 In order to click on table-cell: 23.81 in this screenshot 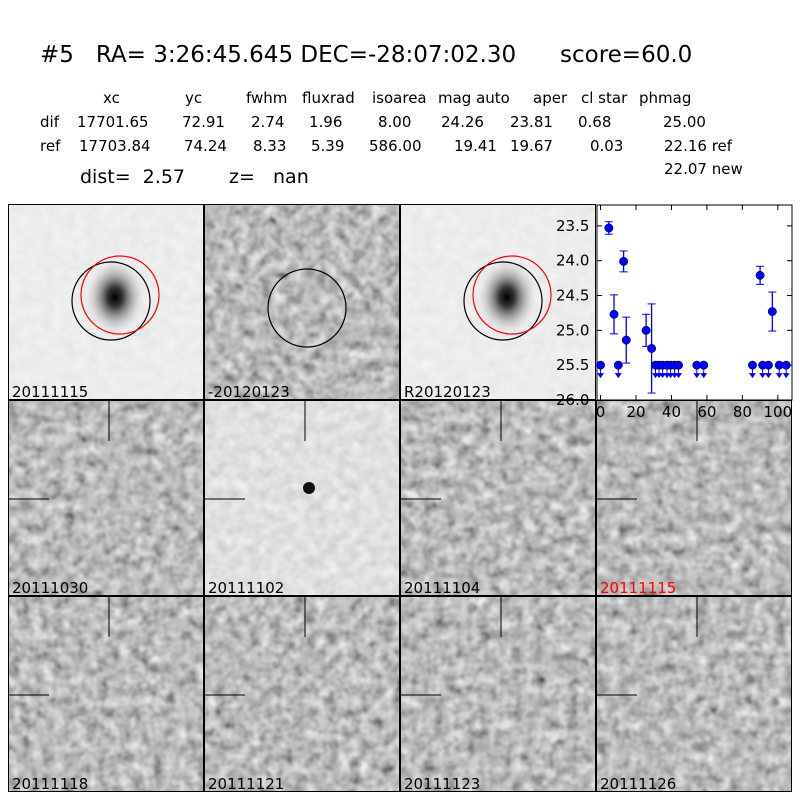, I will do `click(531, 122)`.